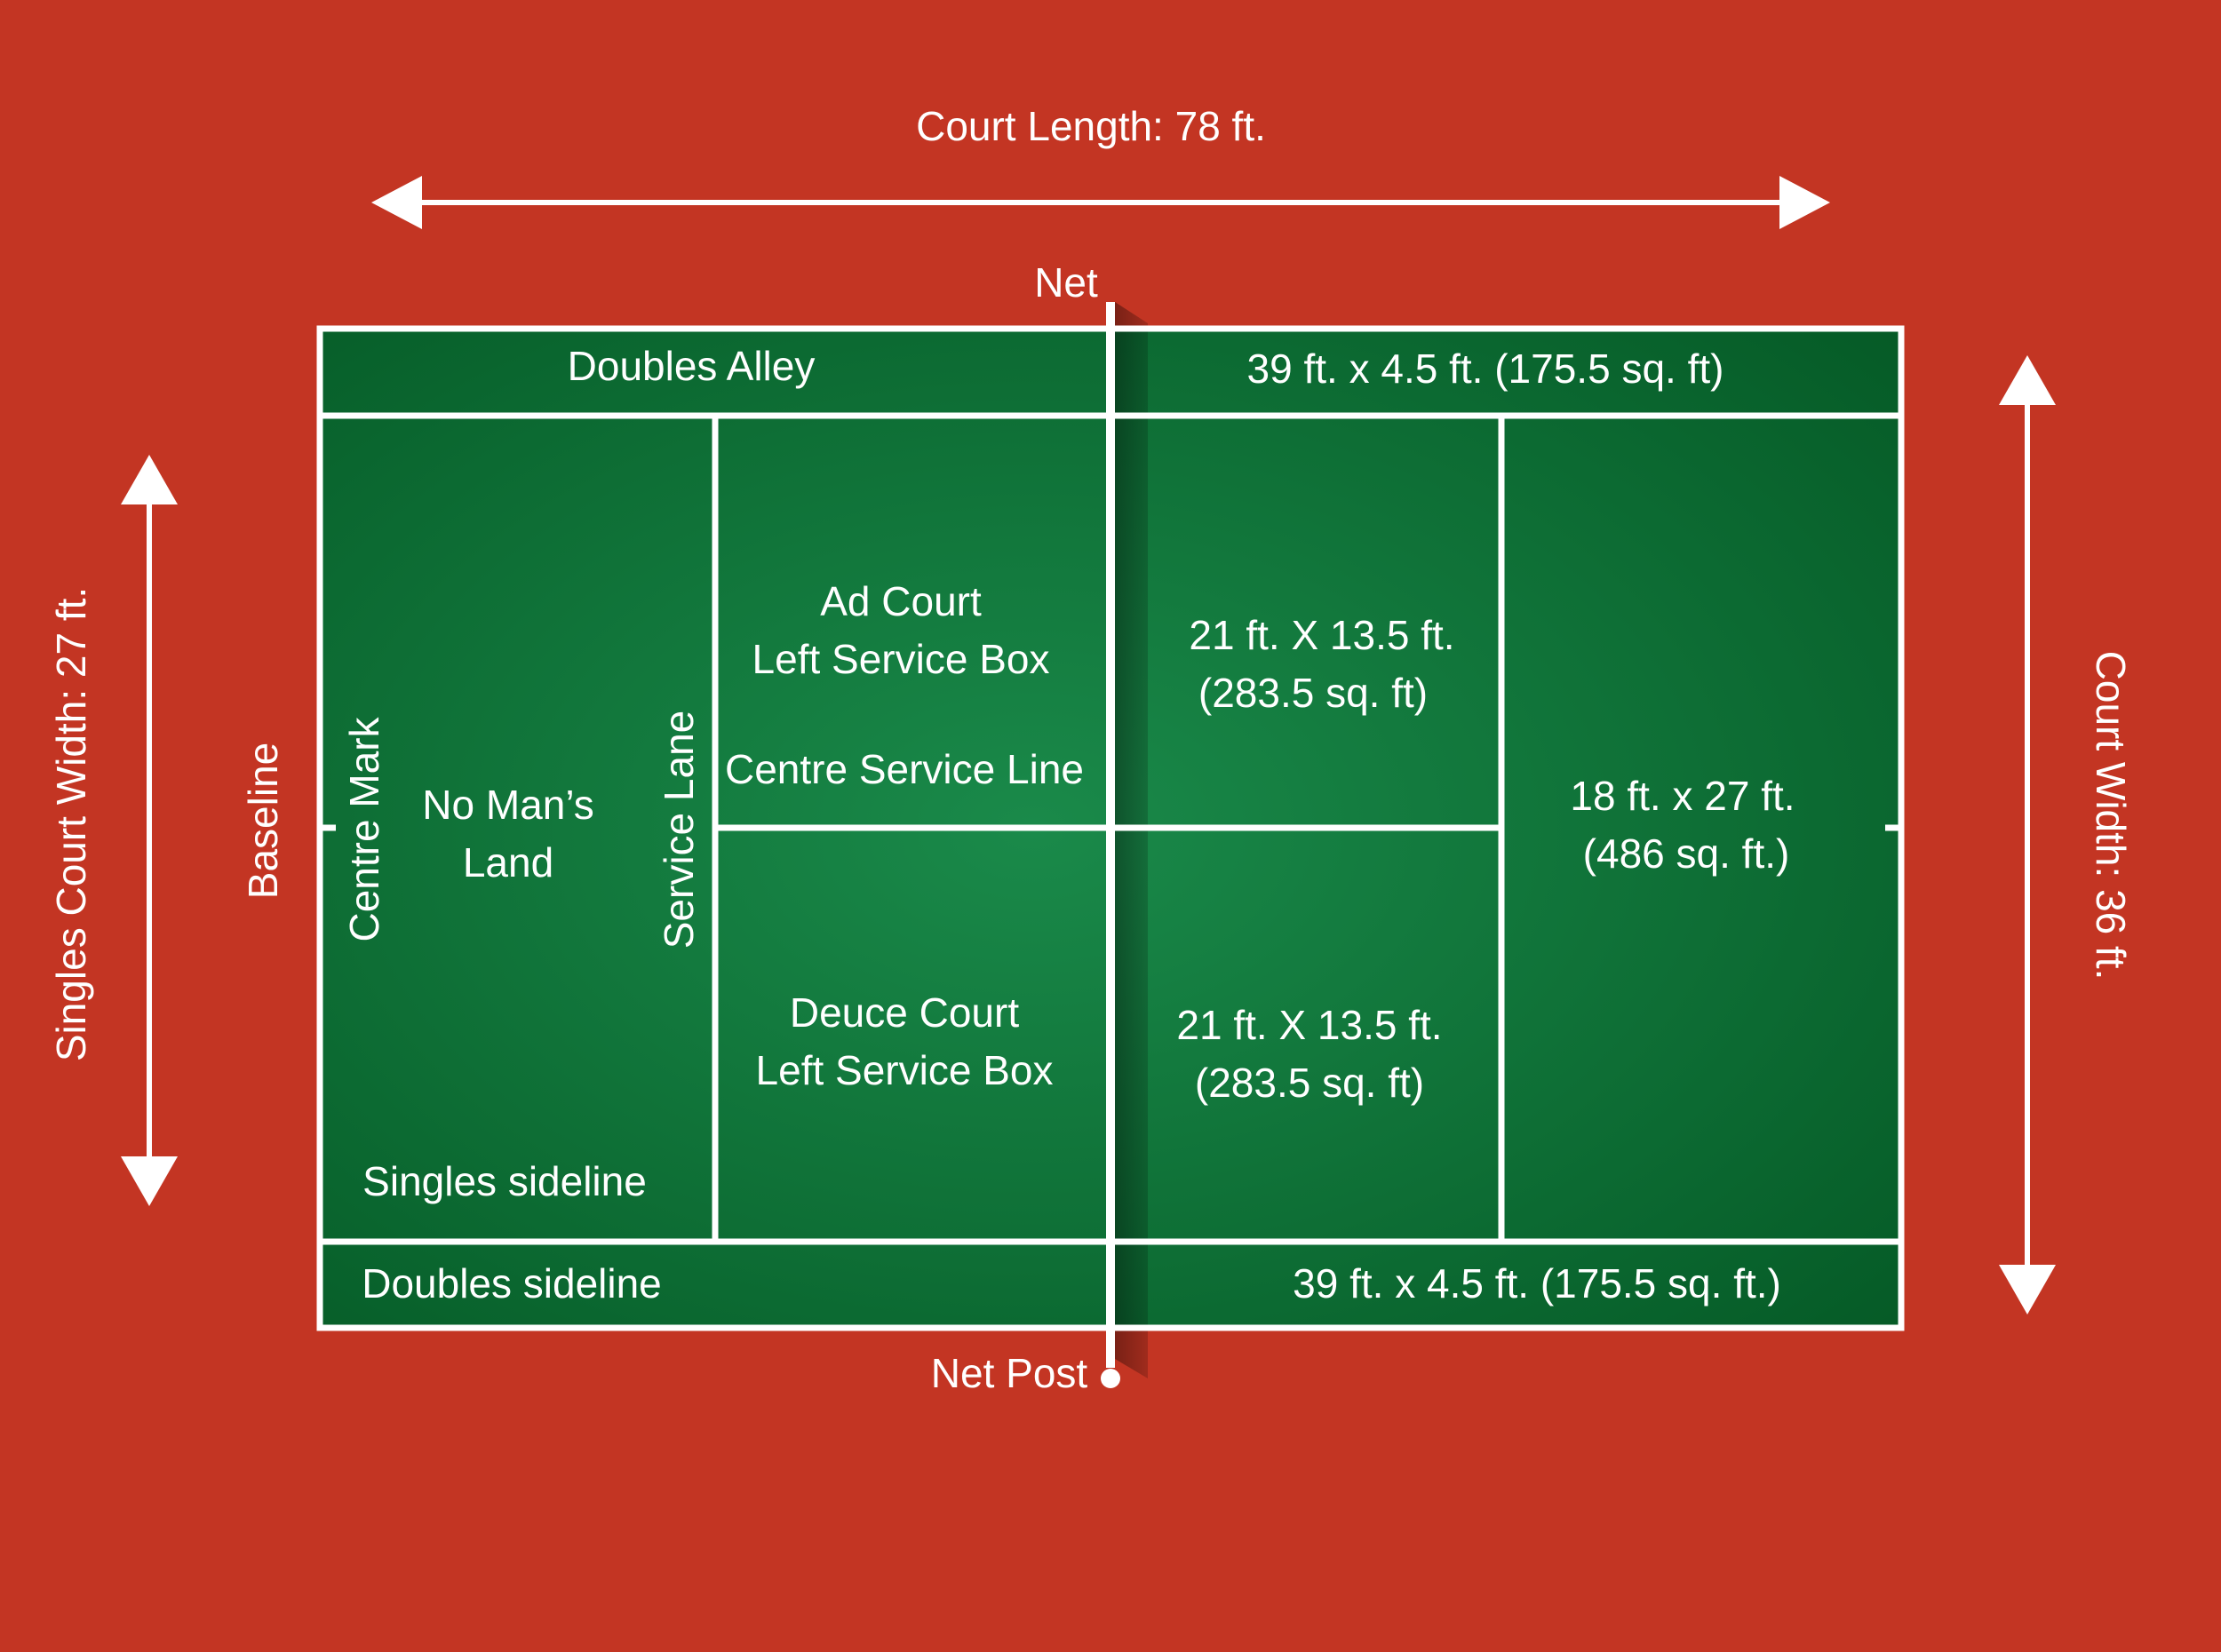 This screenshot has height=1652, width=2221. Describe the element at coordinates (1100, 202) in the screenshot. I see `court-length-arrow` at that location.